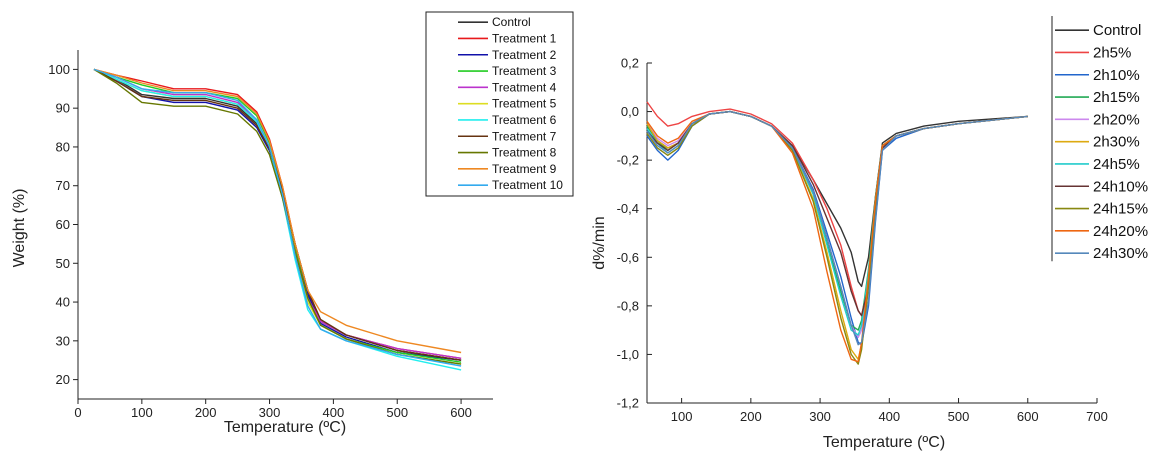 The image size is (1166, 455). Describe the element at coordinates (59, 69) in the screenshot. I see `weight-y-tick-label: 100` at that location.